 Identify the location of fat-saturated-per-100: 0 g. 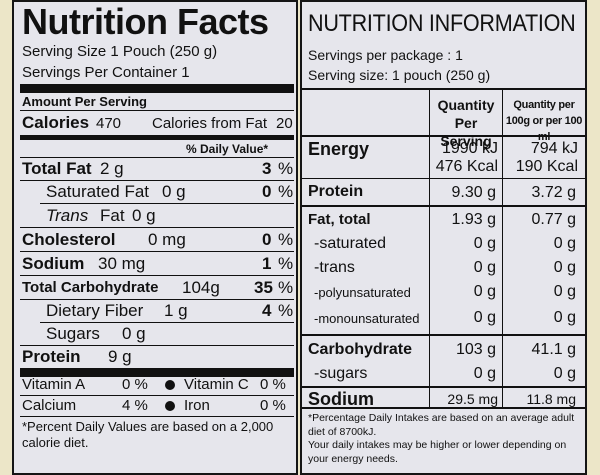
(564, 243).